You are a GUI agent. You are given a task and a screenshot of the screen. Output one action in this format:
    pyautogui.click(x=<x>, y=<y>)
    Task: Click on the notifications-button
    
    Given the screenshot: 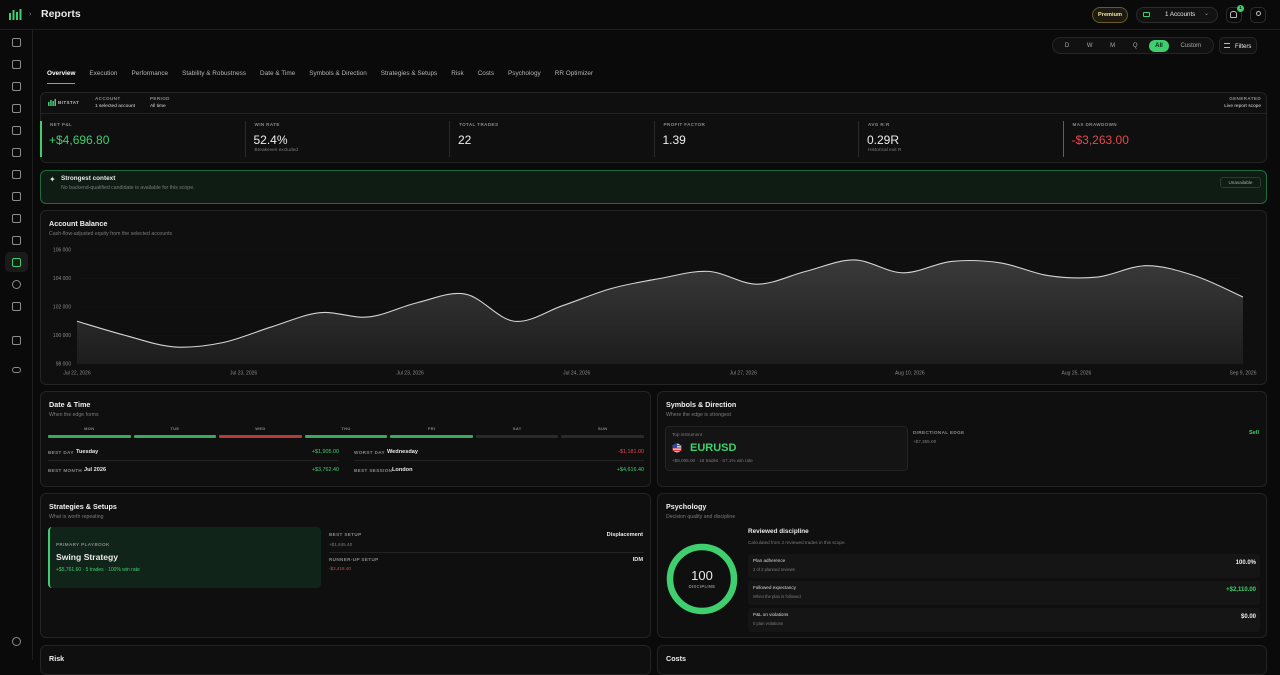 What is the action you would take?
    pyautogui.click(x=1234, y=15)
    